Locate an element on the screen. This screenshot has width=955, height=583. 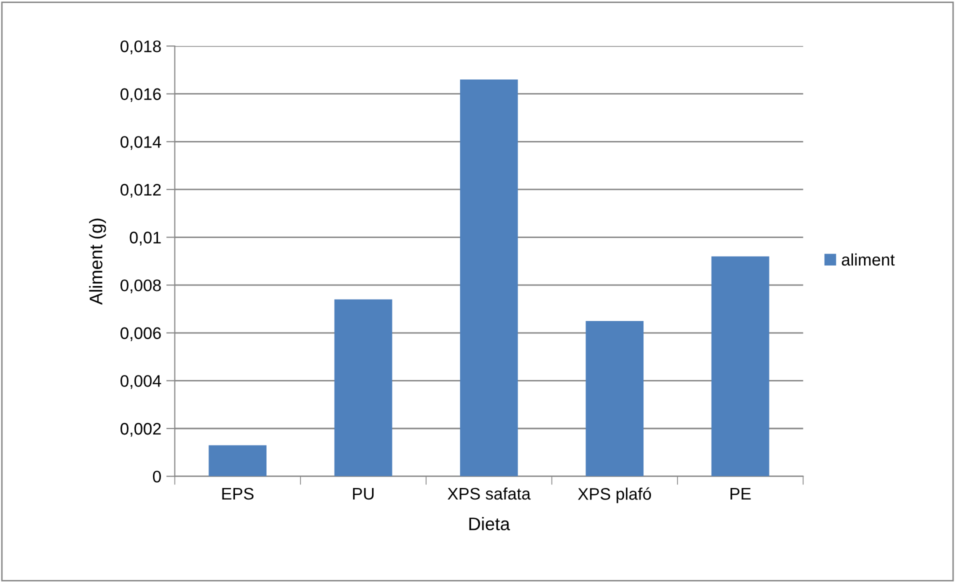
y-tick-label: 0,002 is located at coordinates (140, 429).